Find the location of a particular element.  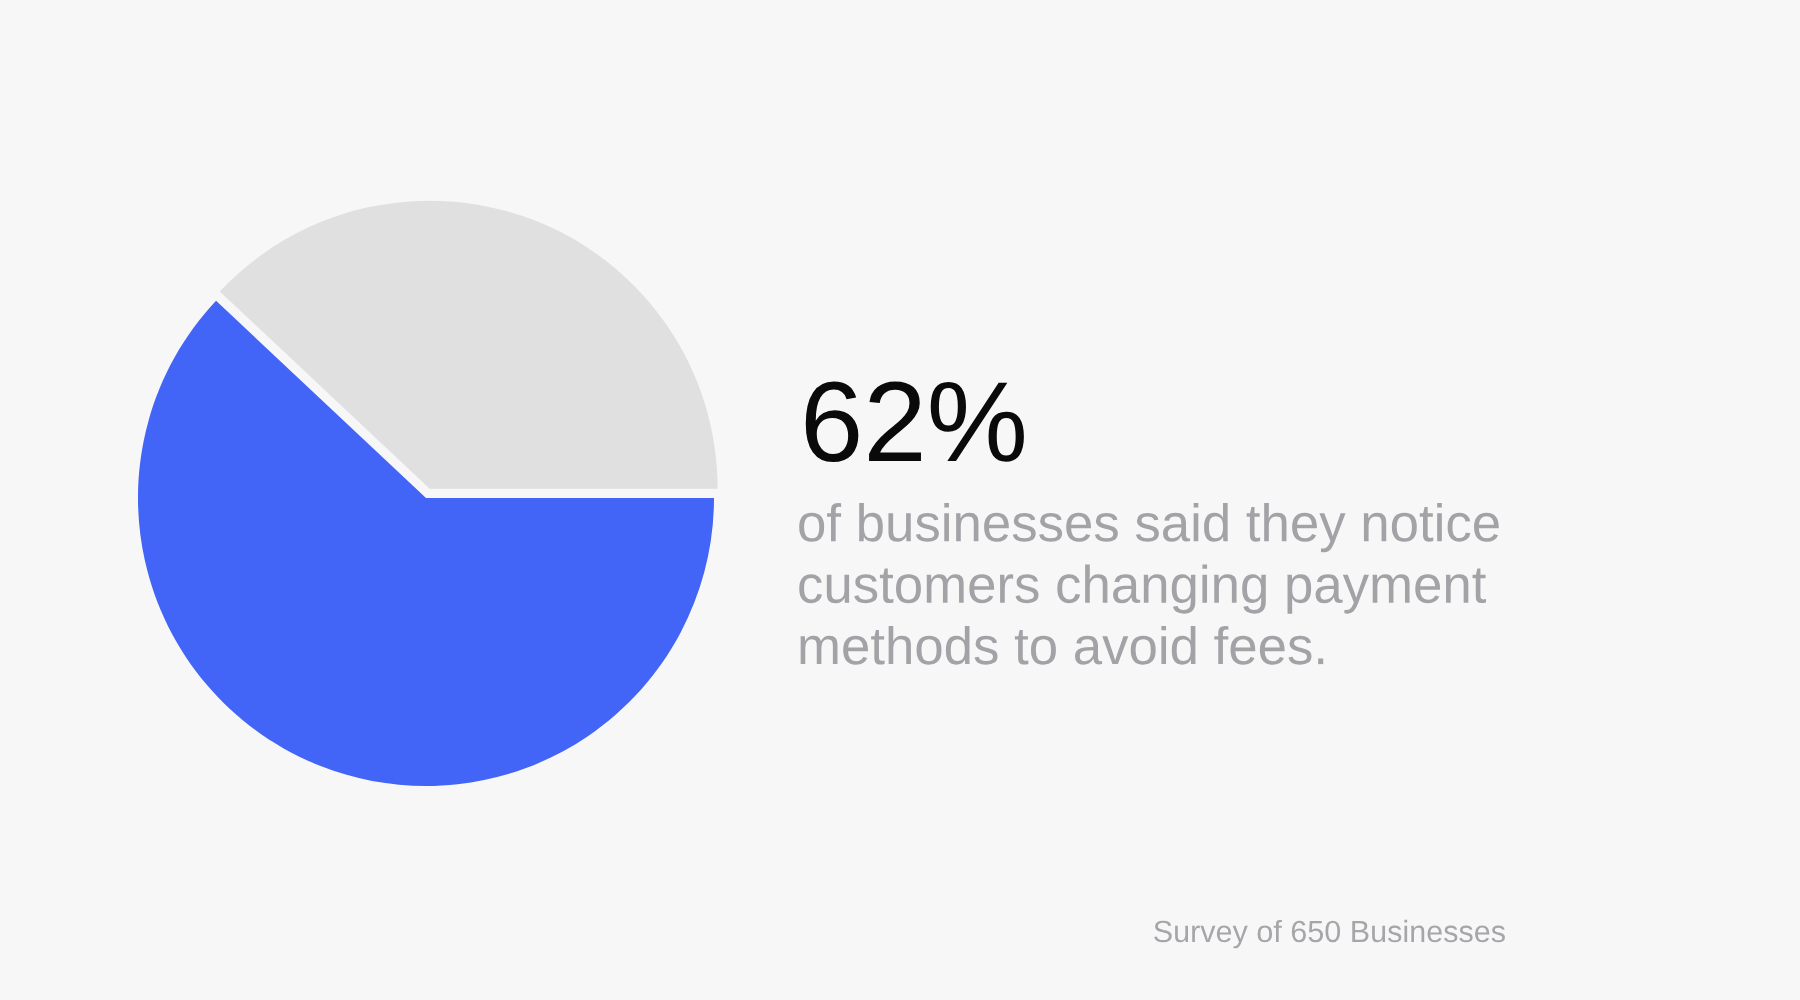

text: of businesses said they notice customers changing payment methods to avoid fees. is located at coordinates (1149, 584).